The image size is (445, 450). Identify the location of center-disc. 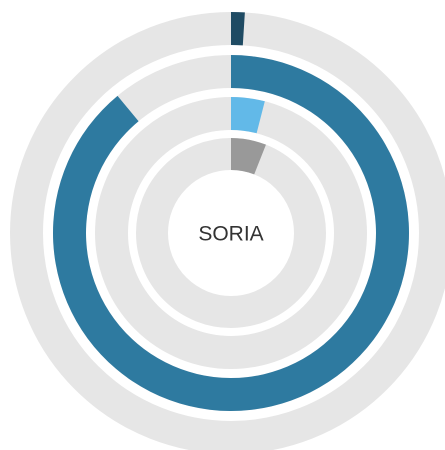
(231, 233).